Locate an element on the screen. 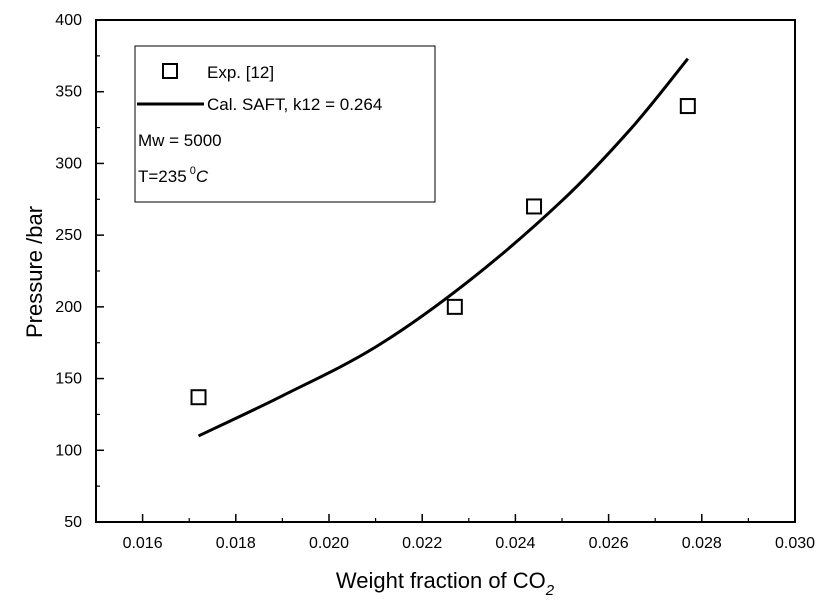 The width and height of the screenshot is (824, 600). y-tick-label-2: 150 is located at coordinates (68, 379).